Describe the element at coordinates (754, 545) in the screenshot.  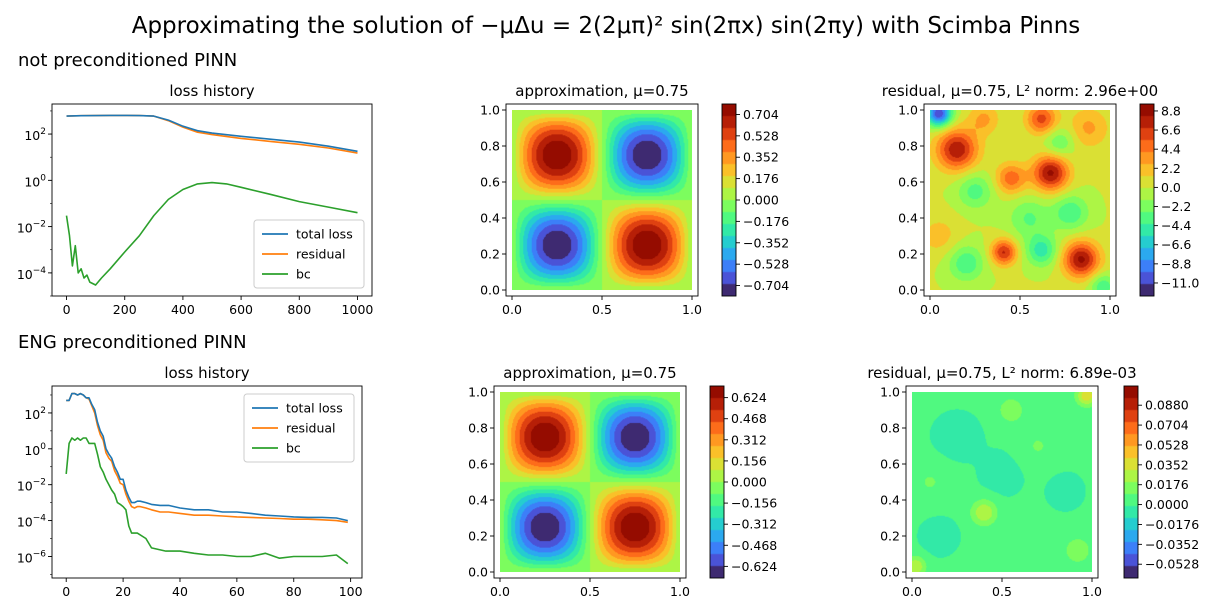
I see `colorbar-tick-label: −0.468` at that location.